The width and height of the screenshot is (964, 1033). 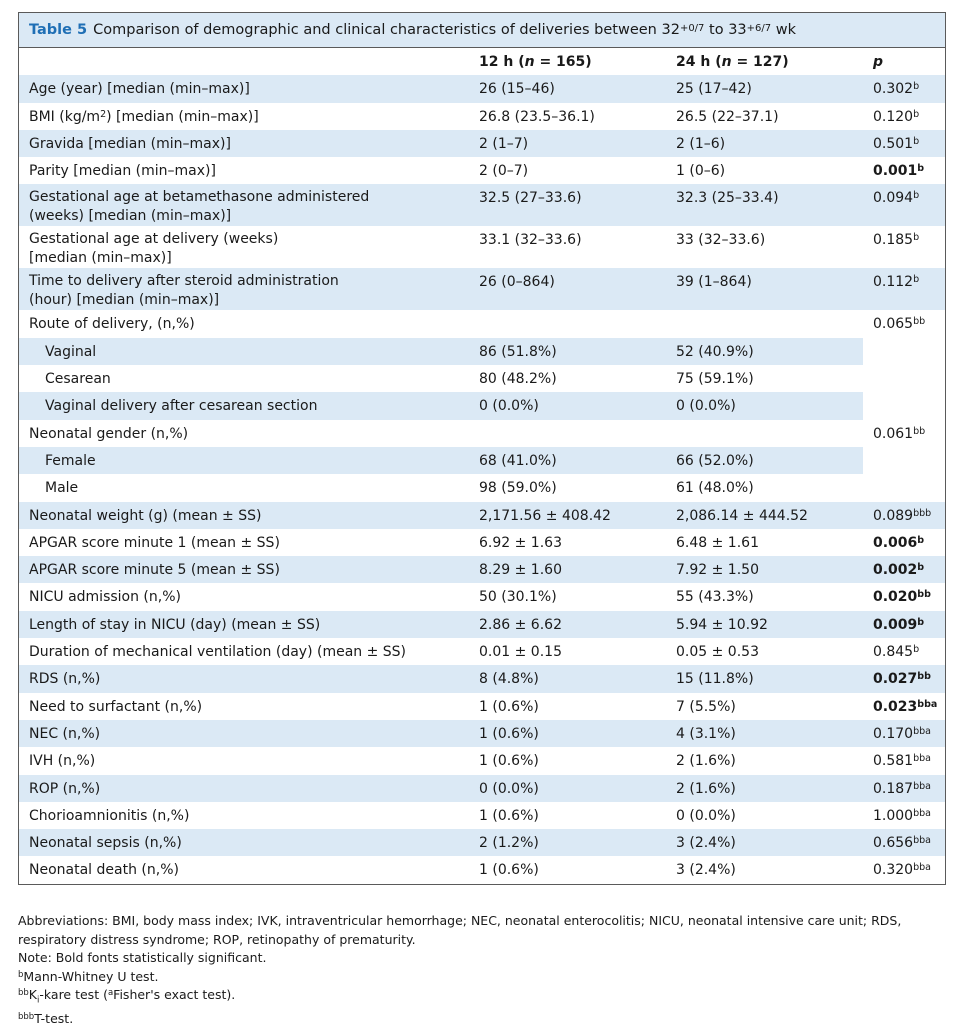 I want to click on value-12h: 2 (0–7), so click(x=504, y=171).